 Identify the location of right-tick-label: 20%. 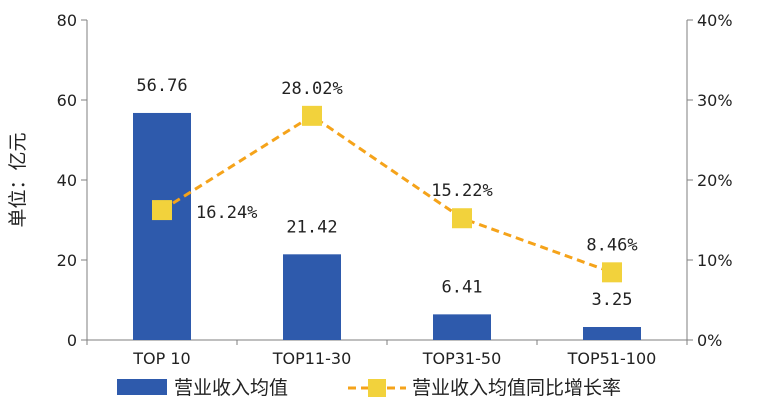
(715, 180).